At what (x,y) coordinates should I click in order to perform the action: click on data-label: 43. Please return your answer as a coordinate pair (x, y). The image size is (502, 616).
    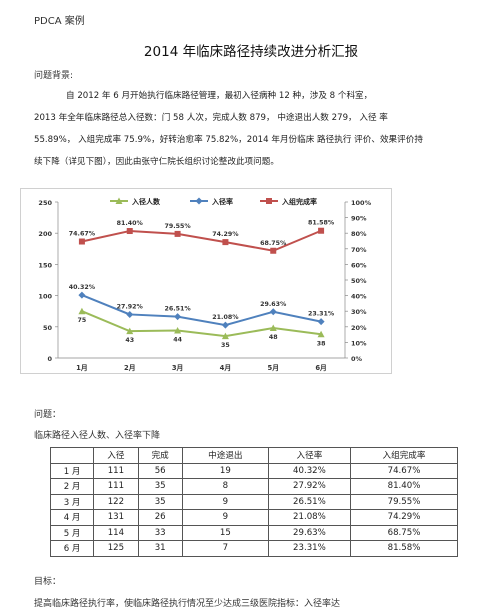
    Looking at the image, I should click on (129, 340).